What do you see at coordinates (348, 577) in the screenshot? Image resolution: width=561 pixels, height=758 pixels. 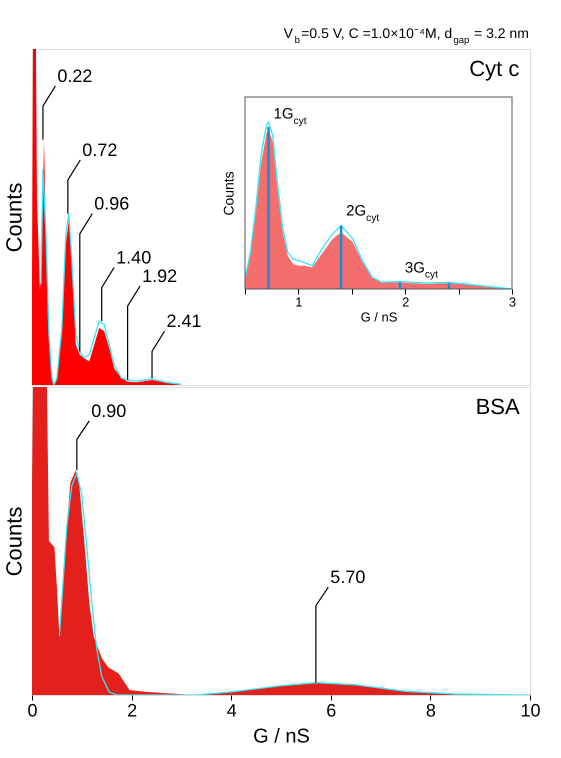 I see `annotation: 5.70` at bounding box center [348, 577].